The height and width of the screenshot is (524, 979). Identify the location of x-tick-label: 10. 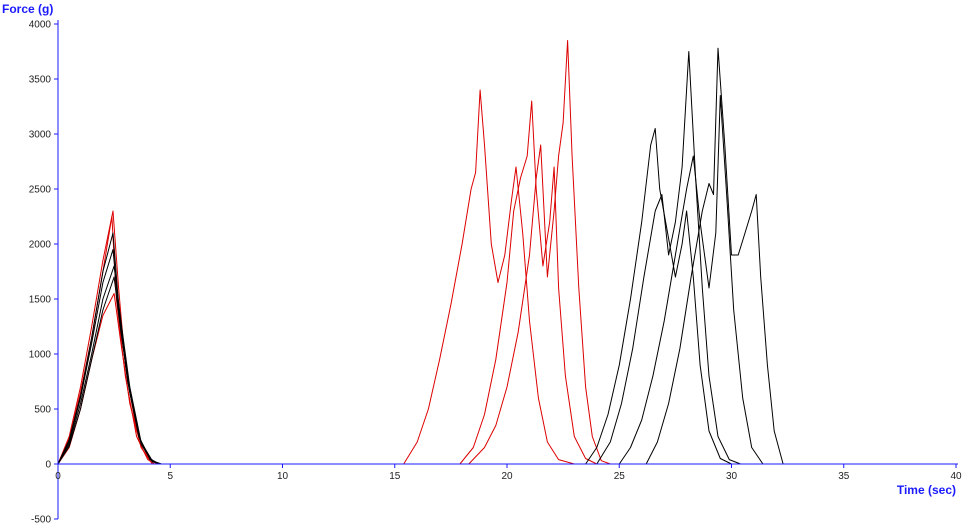
(283, 476).